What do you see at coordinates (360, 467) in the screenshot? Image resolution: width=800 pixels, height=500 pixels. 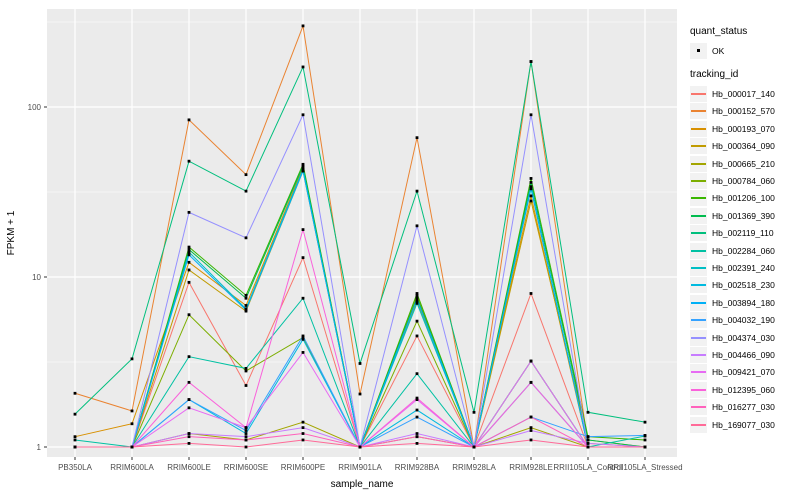 I see `x-tick-label: RRIM901LA` at bounding box center [360, 467].